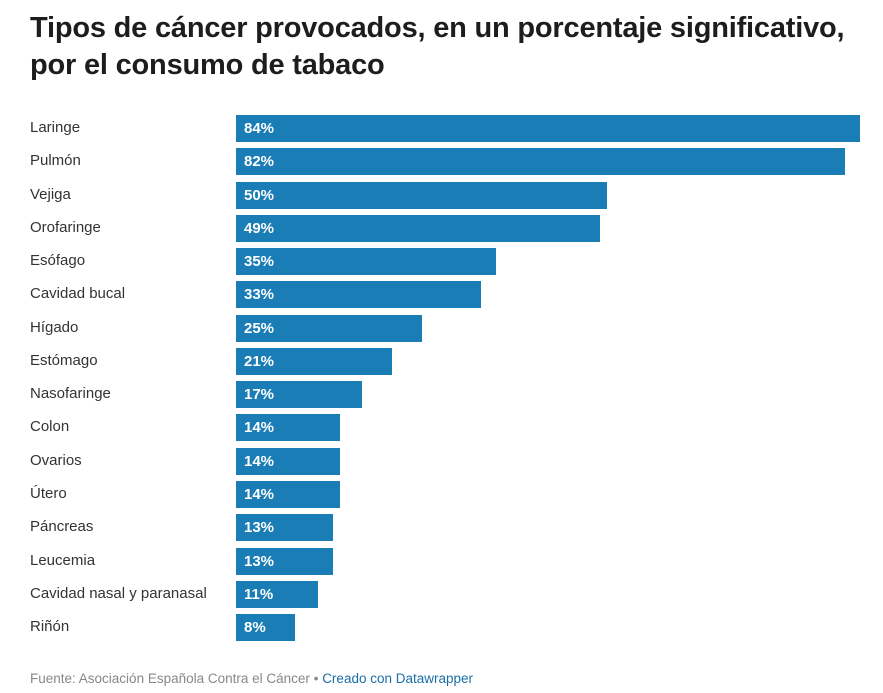 The height and width of the screenshot is (693, 883). Describe the element at coordinates (50, 627) in the screenshot. I see `category-label: Riñón` at that location.